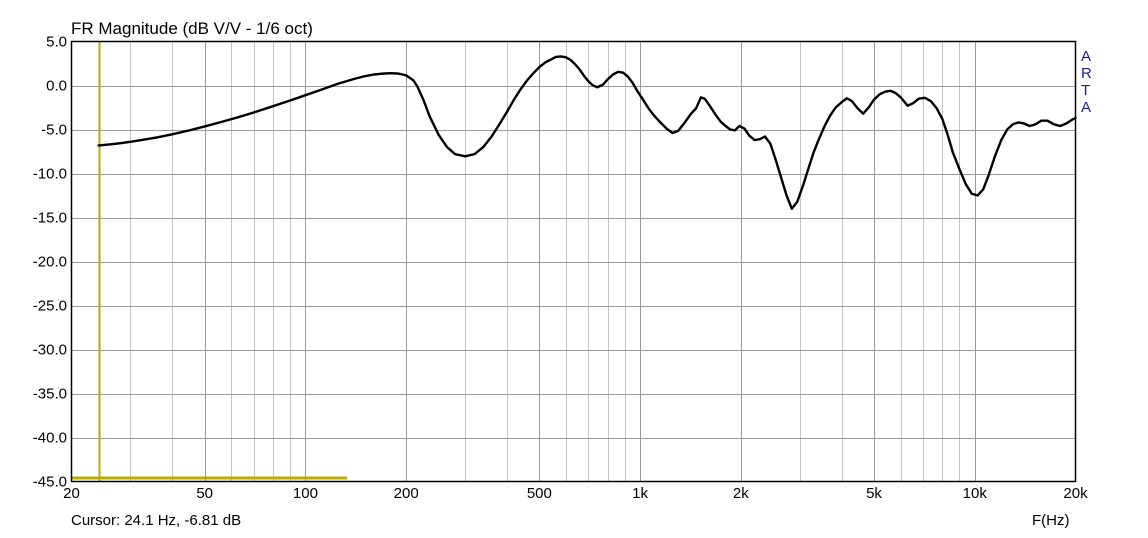  What do you see at coordinates (539, 493) in the screenshot?
I see `x-axis-tick-label: 500` at bounding box center [539, 493].